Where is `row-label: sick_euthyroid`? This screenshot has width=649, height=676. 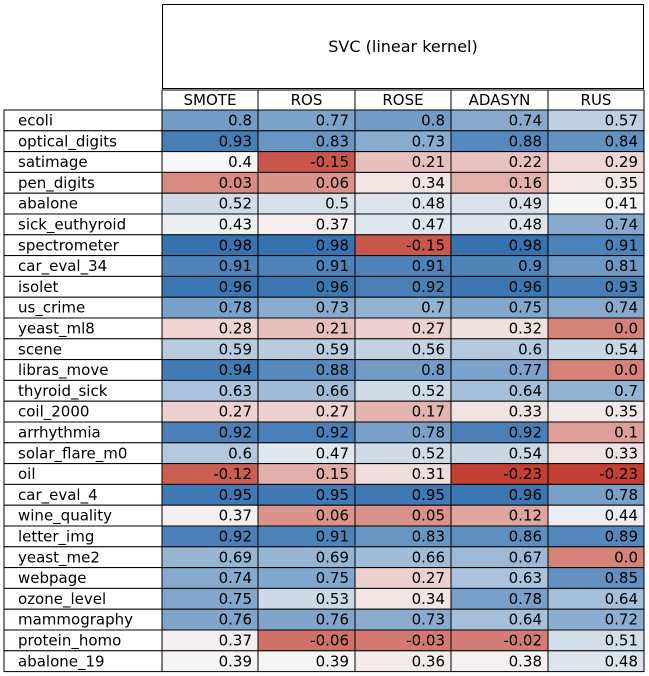
row-label: sick_euthyroid is located at coordinates (72, 225).